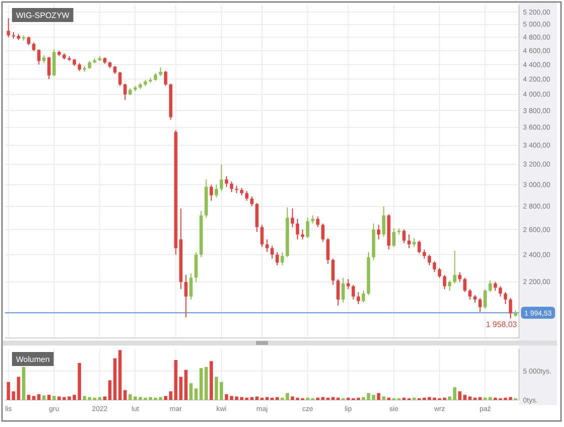 This screenshot has height=427, width=564. I want to click on annotation: 1 958,03, so click(502, 324).